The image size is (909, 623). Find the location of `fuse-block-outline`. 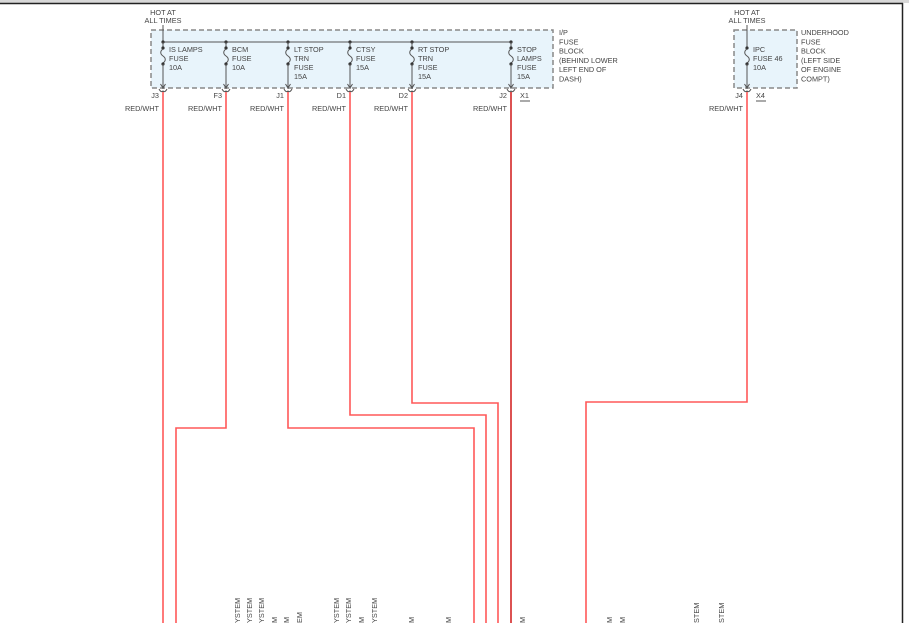

fuse-block-outline is located at coordinates (765, 59).